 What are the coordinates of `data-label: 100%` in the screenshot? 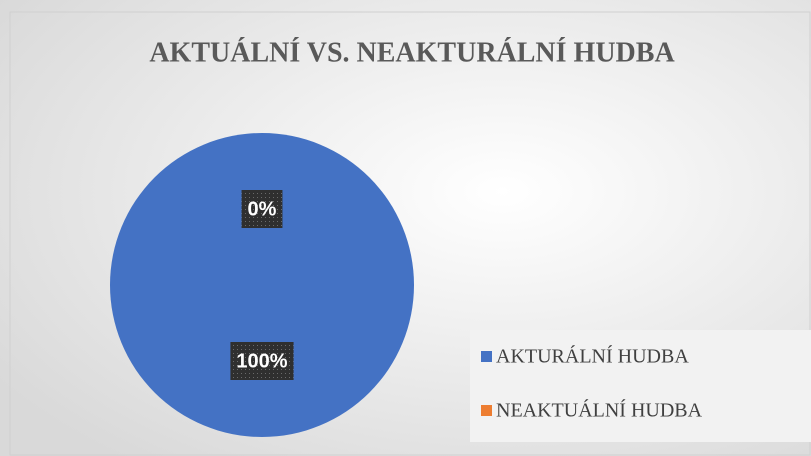 It's located at (261, 361).